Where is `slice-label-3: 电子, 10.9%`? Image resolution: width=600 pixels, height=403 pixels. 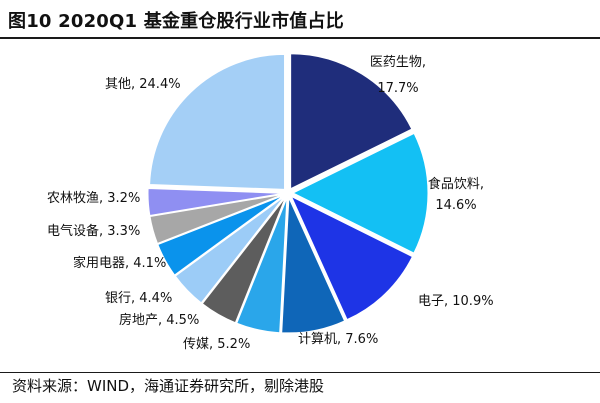
slice-label-3: 电子, 10.9% is located at coordinates (456, 301).